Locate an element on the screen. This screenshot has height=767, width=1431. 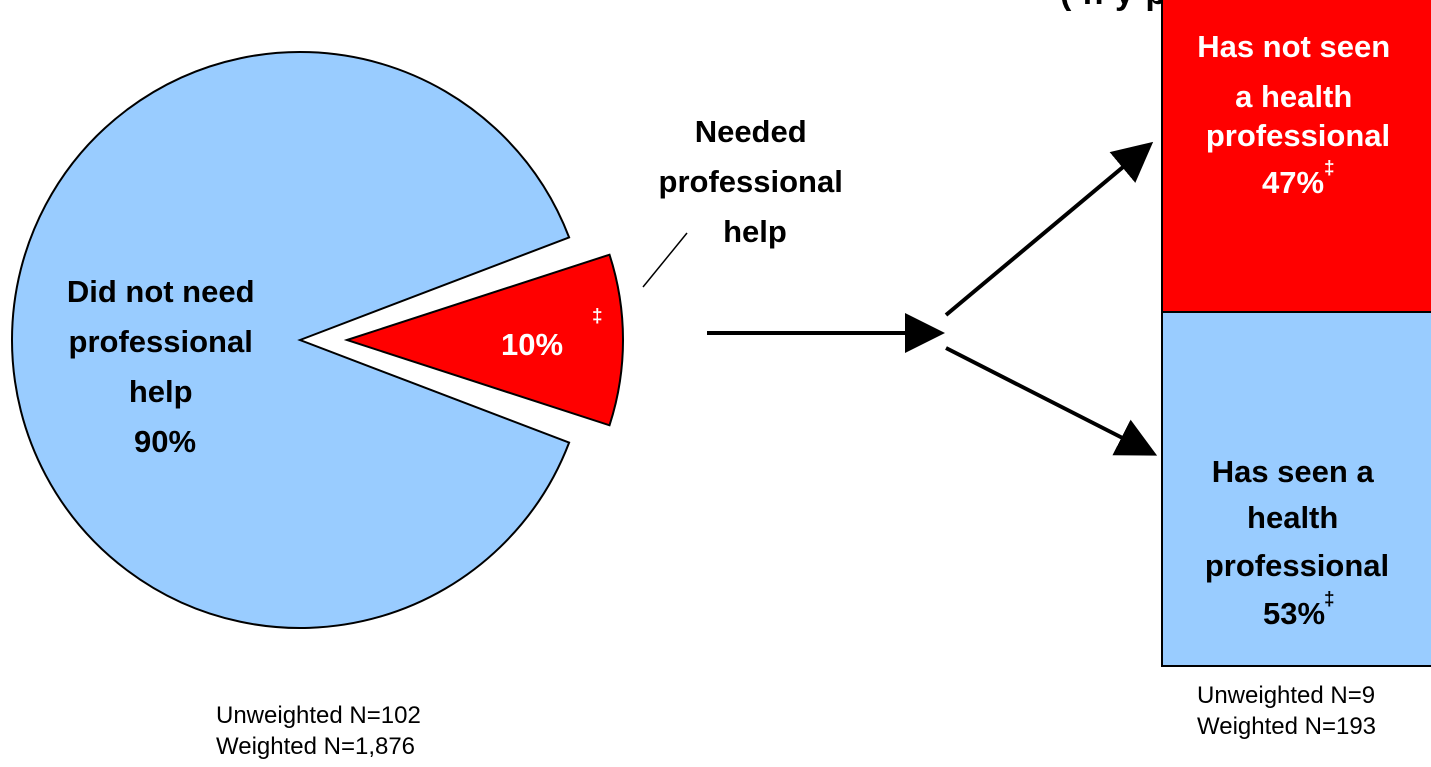
bar-top-label-line: Has not seen is located at coordinates (1293, 46).